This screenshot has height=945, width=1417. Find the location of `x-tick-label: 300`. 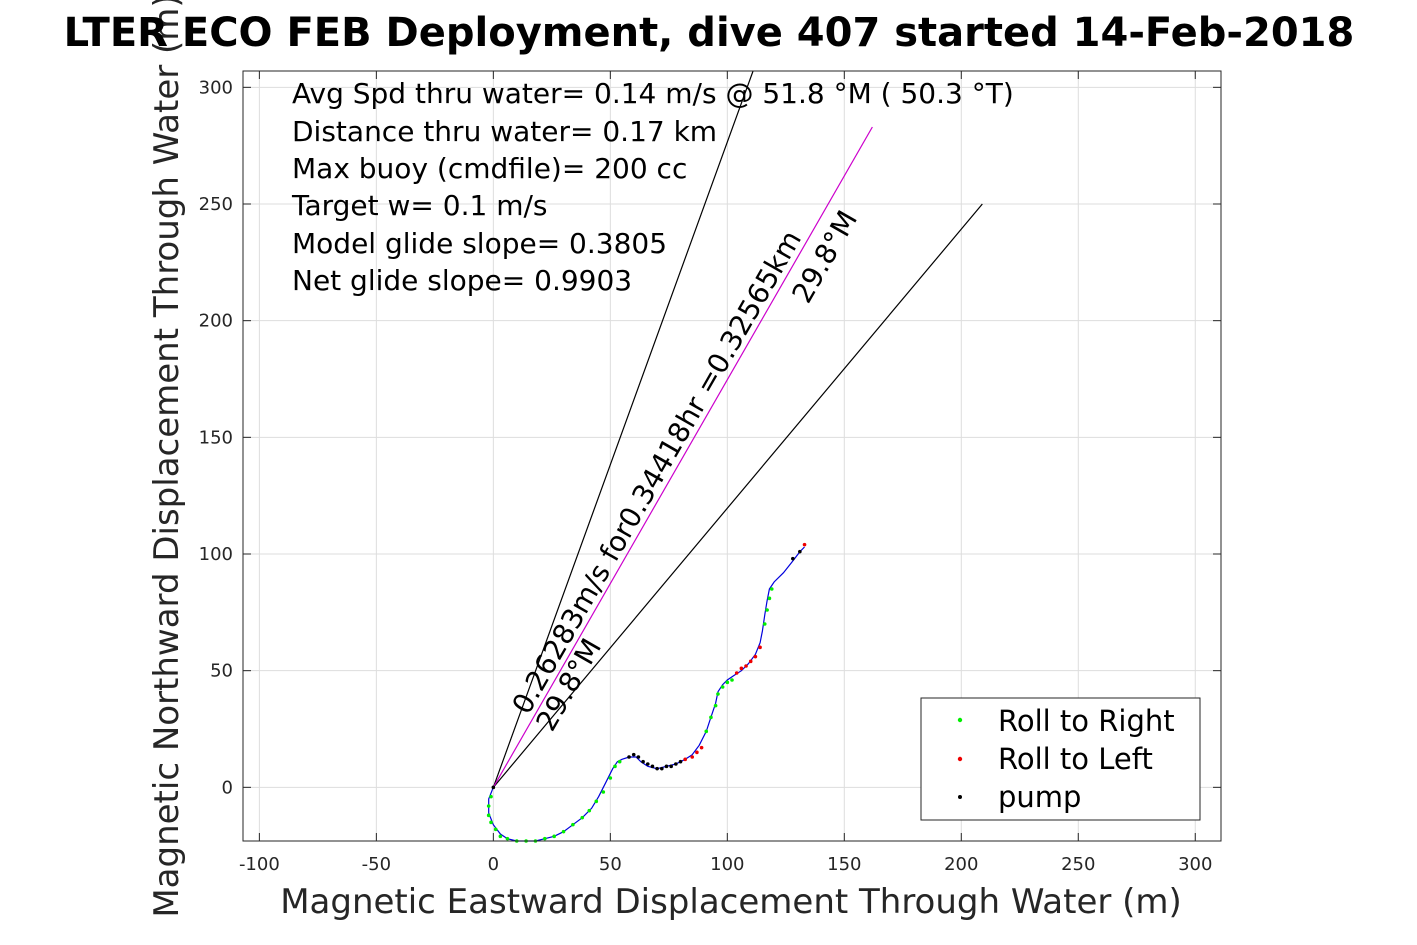

x-tick-label: 300 is located at coordinates (1195, 864).